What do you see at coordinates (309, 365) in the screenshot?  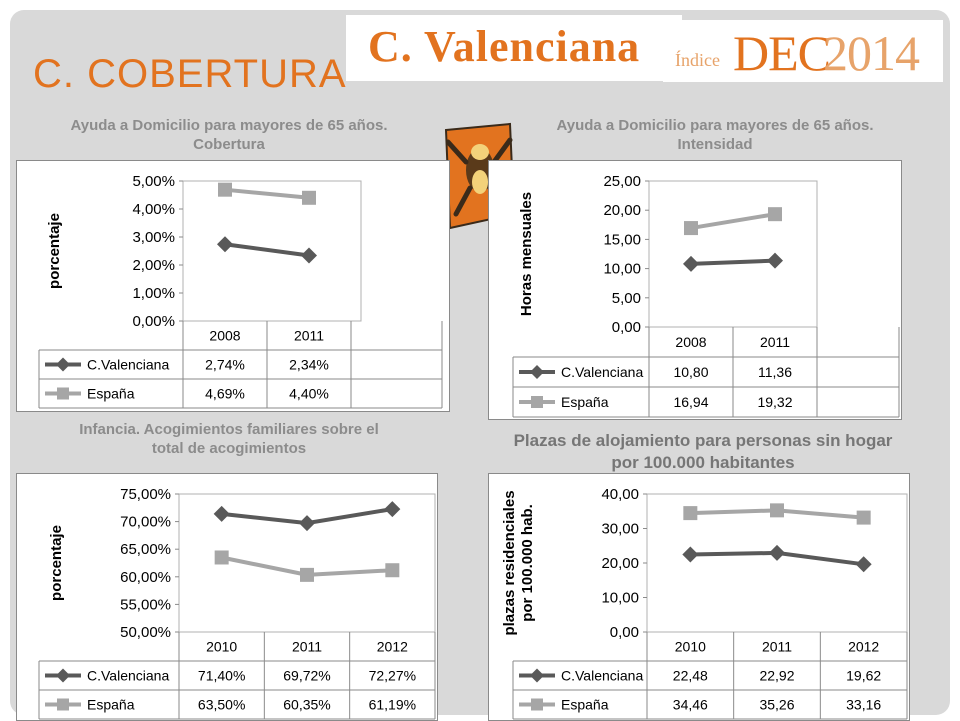 I see `c1-data-value-label: 2,34%` at bounding box center [309, 365].